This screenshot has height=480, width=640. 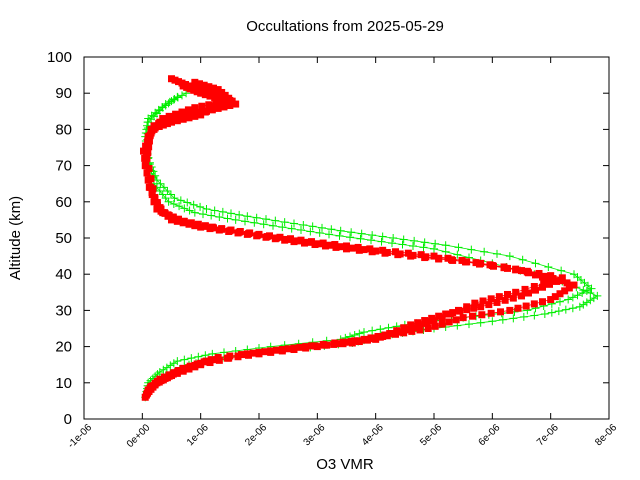 I want to click on y-tick-label: 100, so click(x=59, y=57).